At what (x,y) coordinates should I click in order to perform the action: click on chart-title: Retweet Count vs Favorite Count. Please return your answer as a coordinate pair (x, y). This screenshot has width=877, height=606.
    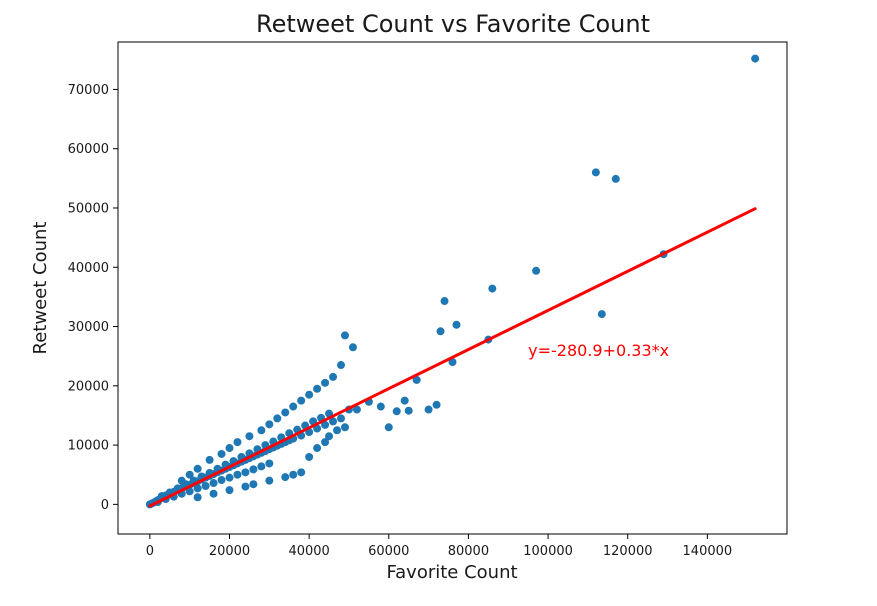
    Looking at the image, I should click on (453, 24).